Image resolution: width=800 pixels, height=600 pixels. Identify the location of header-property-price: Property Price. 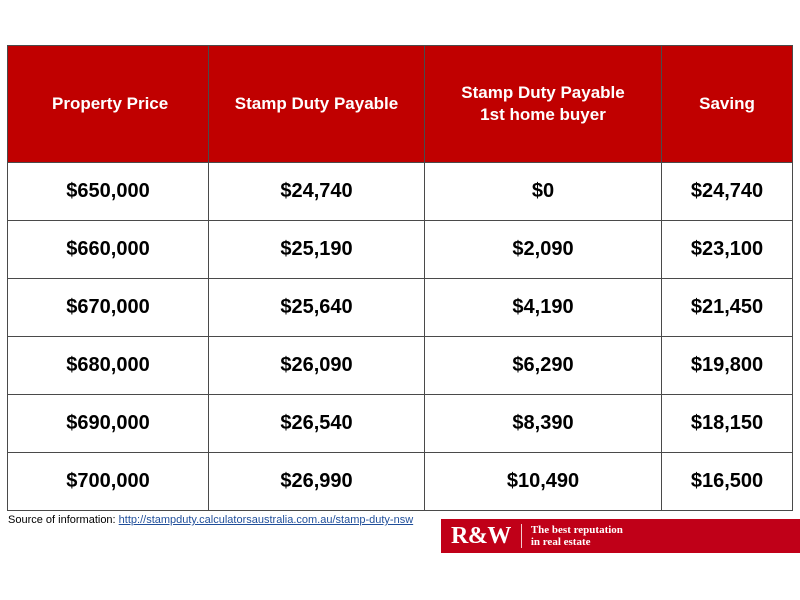
(108, 104).